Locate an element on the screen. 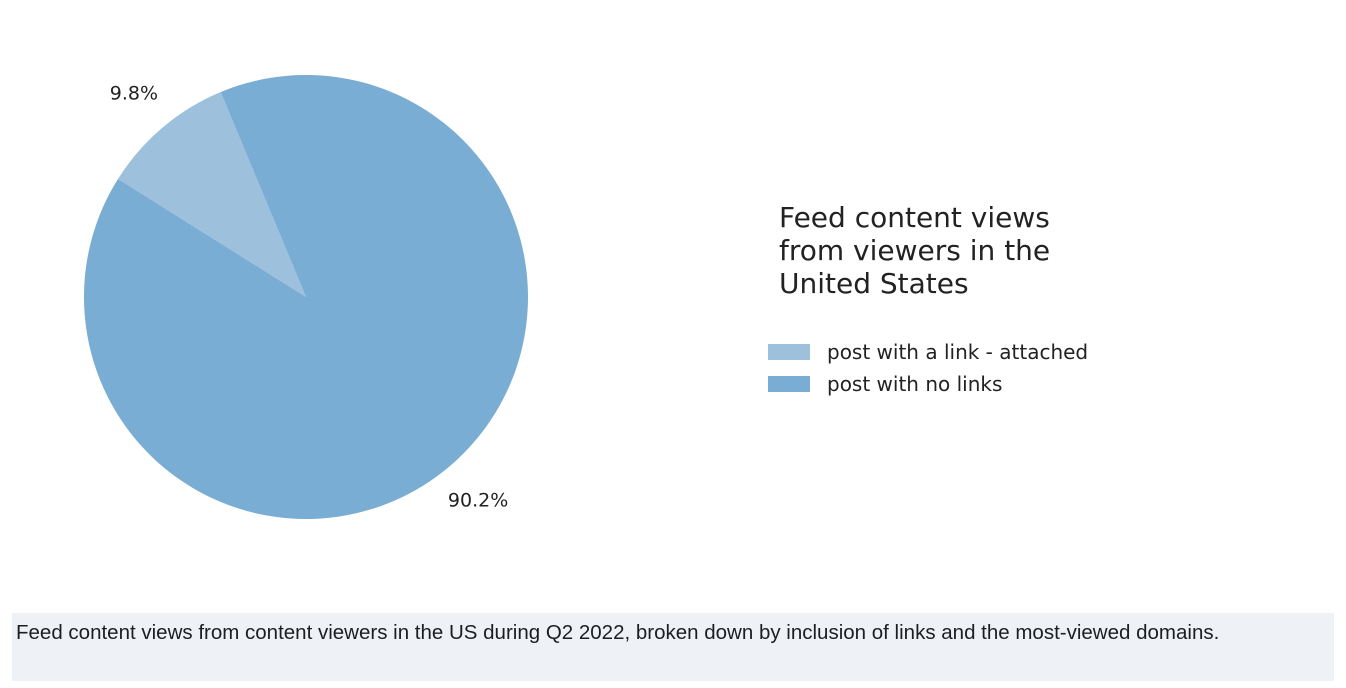  pie-value-label-1: 90.2% is located at coordinates (478, 500).